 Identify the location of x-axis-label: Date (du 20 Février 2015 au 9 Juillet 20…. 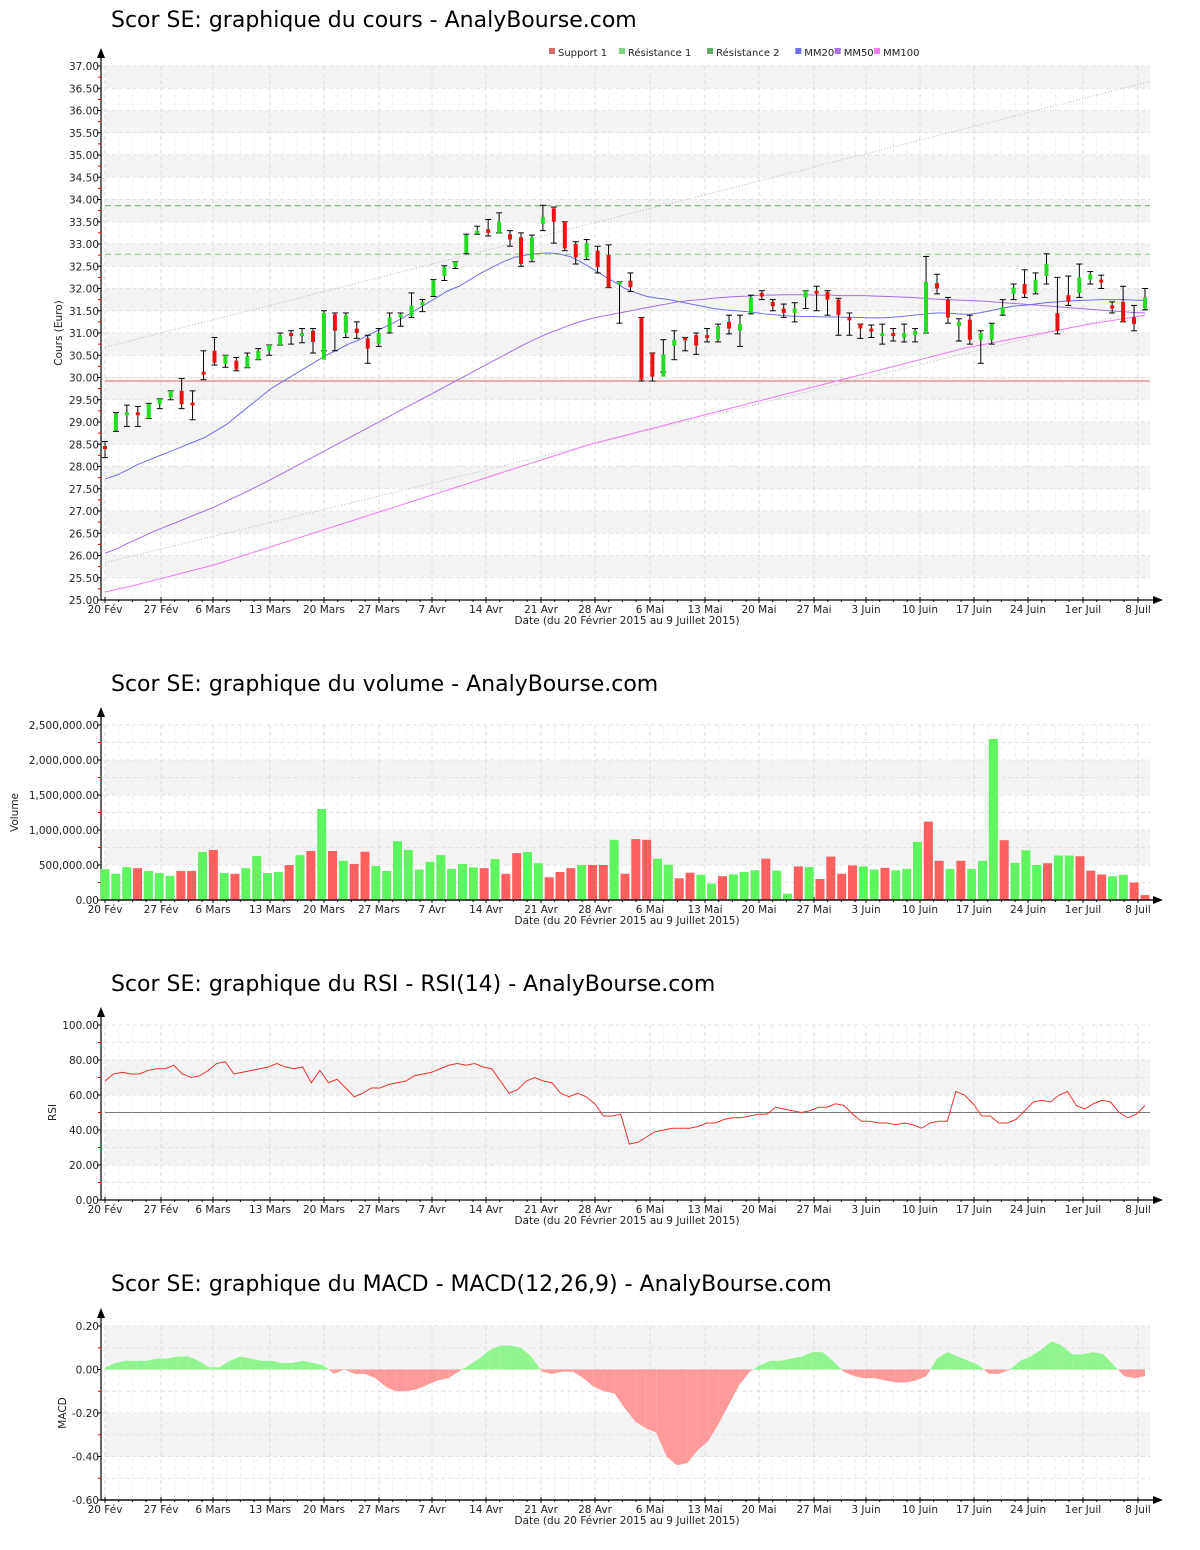
(626, 921).